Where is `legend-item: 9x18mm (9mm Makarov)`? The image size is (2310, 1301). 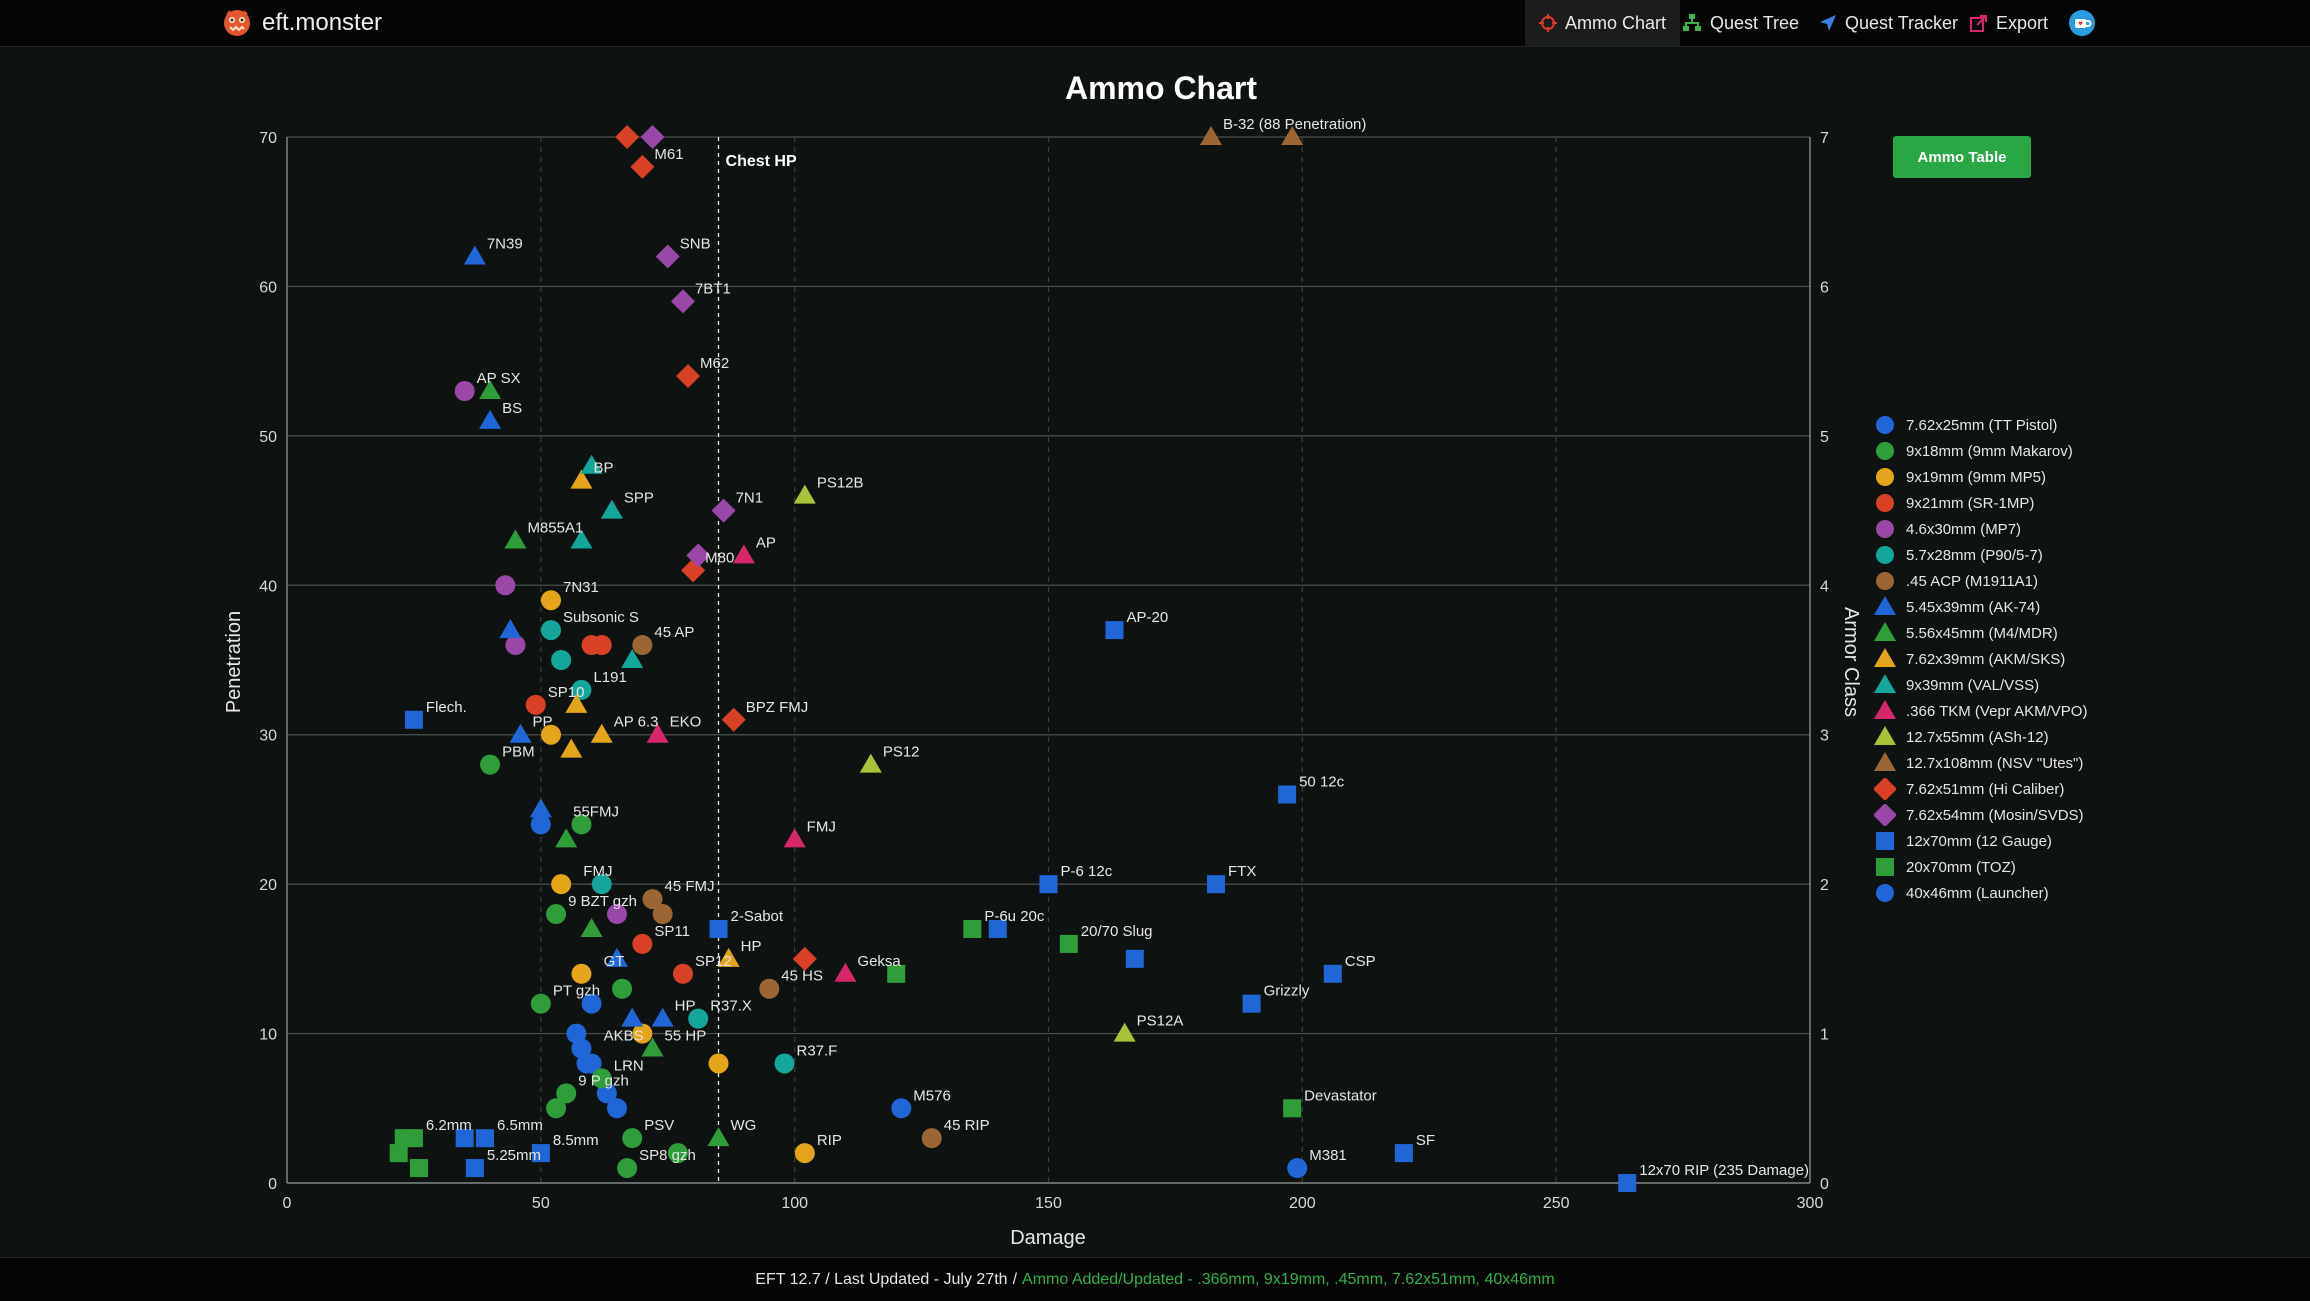
legend-item: 9x18mm (9mm Makarov) is located at coordinates (1980, 451).